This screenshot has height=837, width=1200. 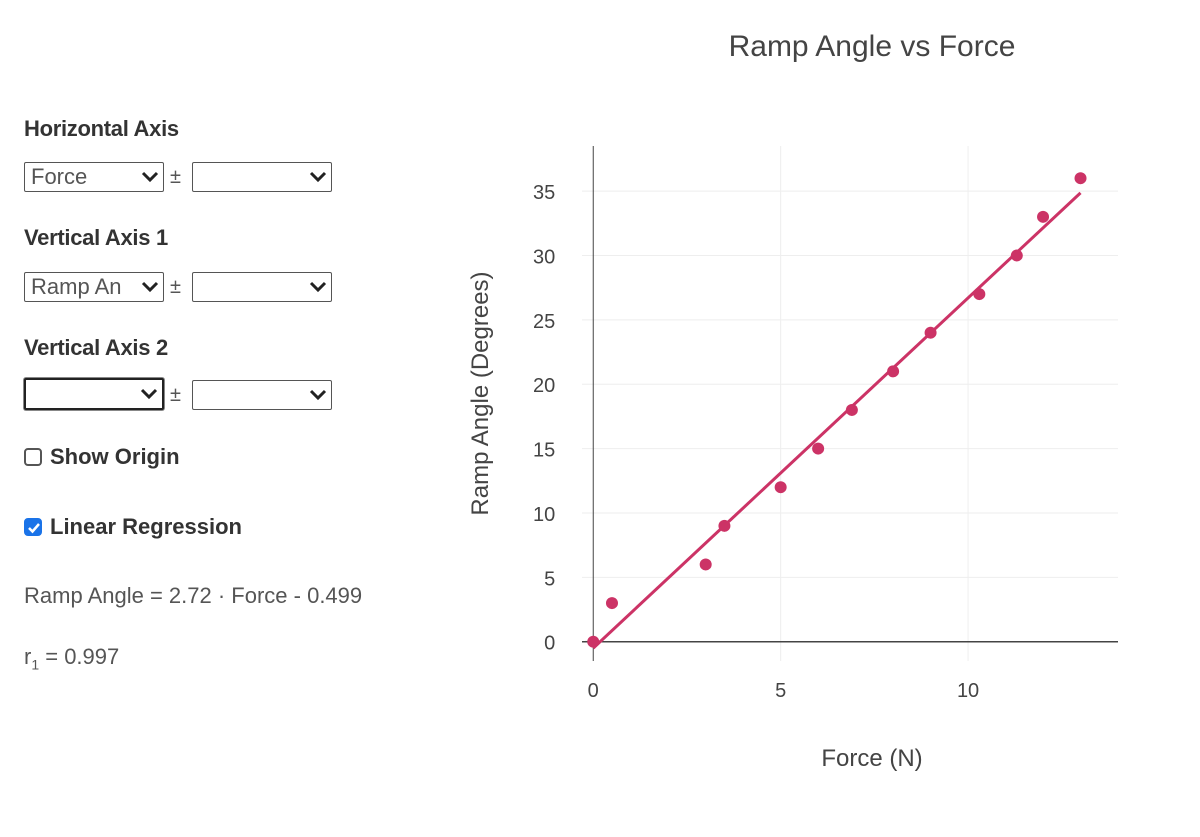 I want to click on vertical-axis-1-value: Ramp An, so click(x=76, y=286).